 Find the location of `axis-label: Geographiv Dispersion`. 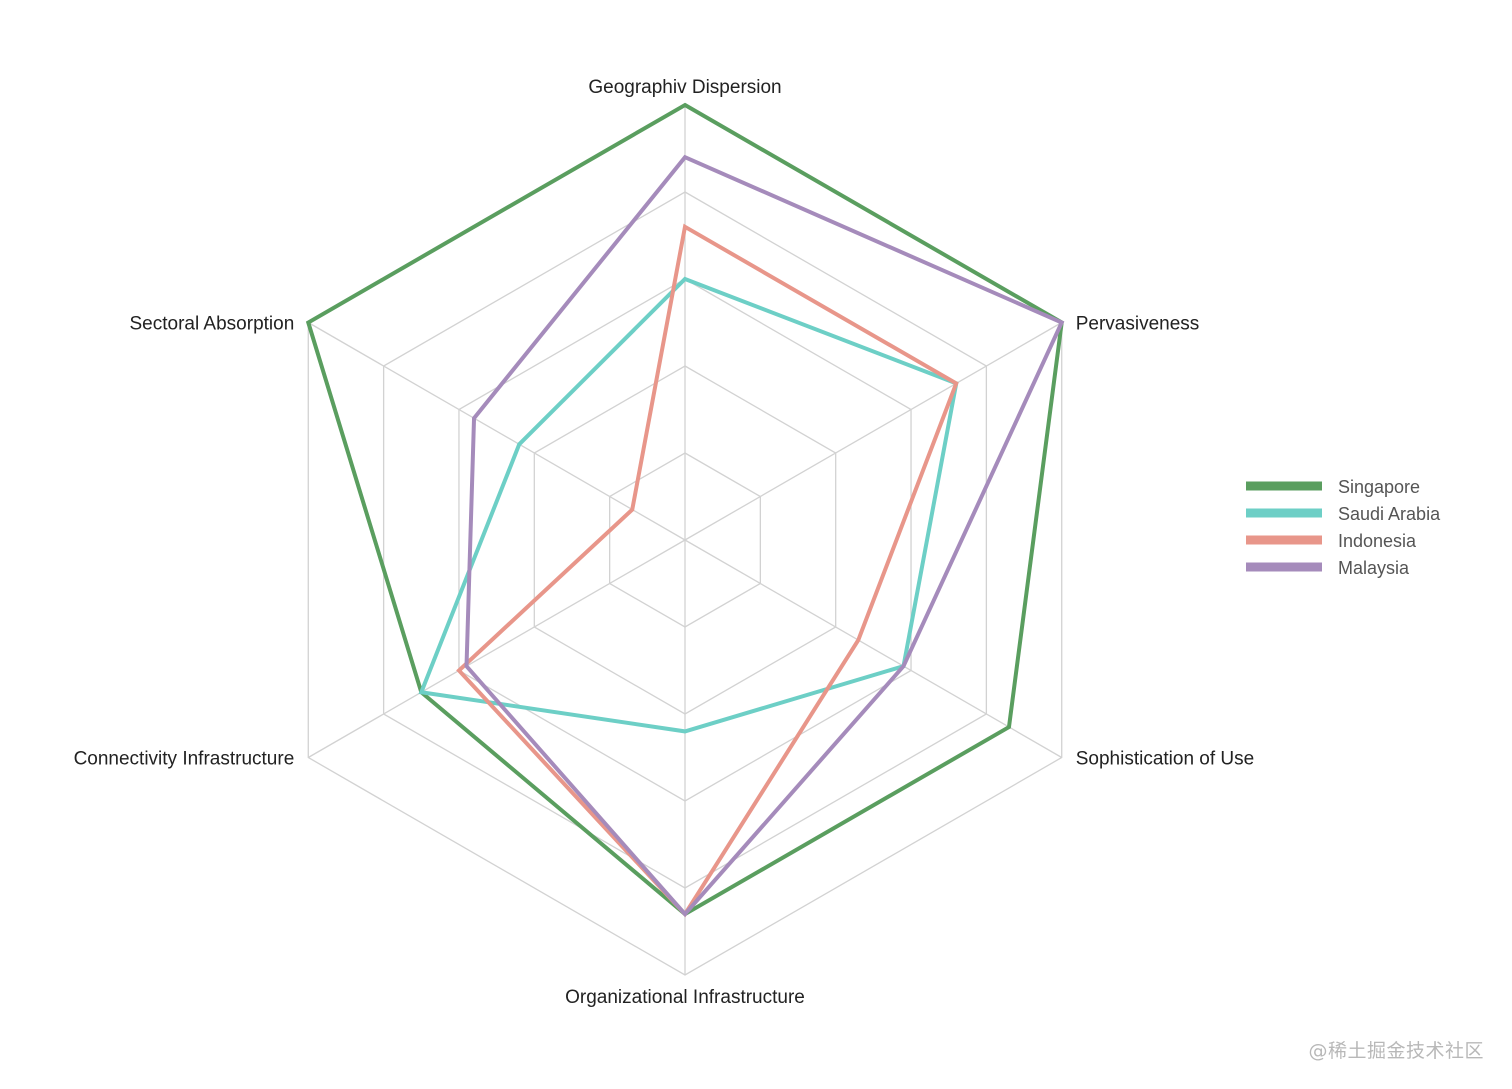

axis-label: Geographiv Dispersion is located at coordinates (684, 87).